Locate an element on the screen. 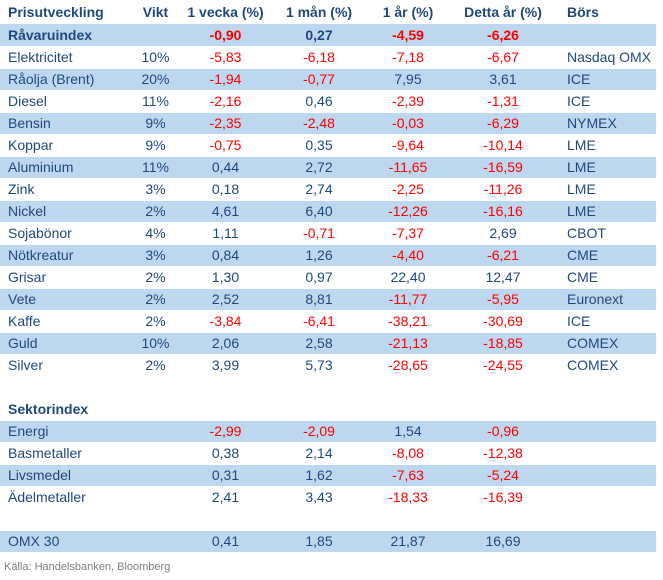  cell-v1w: -2,35 is located at coordinates (225, 123).